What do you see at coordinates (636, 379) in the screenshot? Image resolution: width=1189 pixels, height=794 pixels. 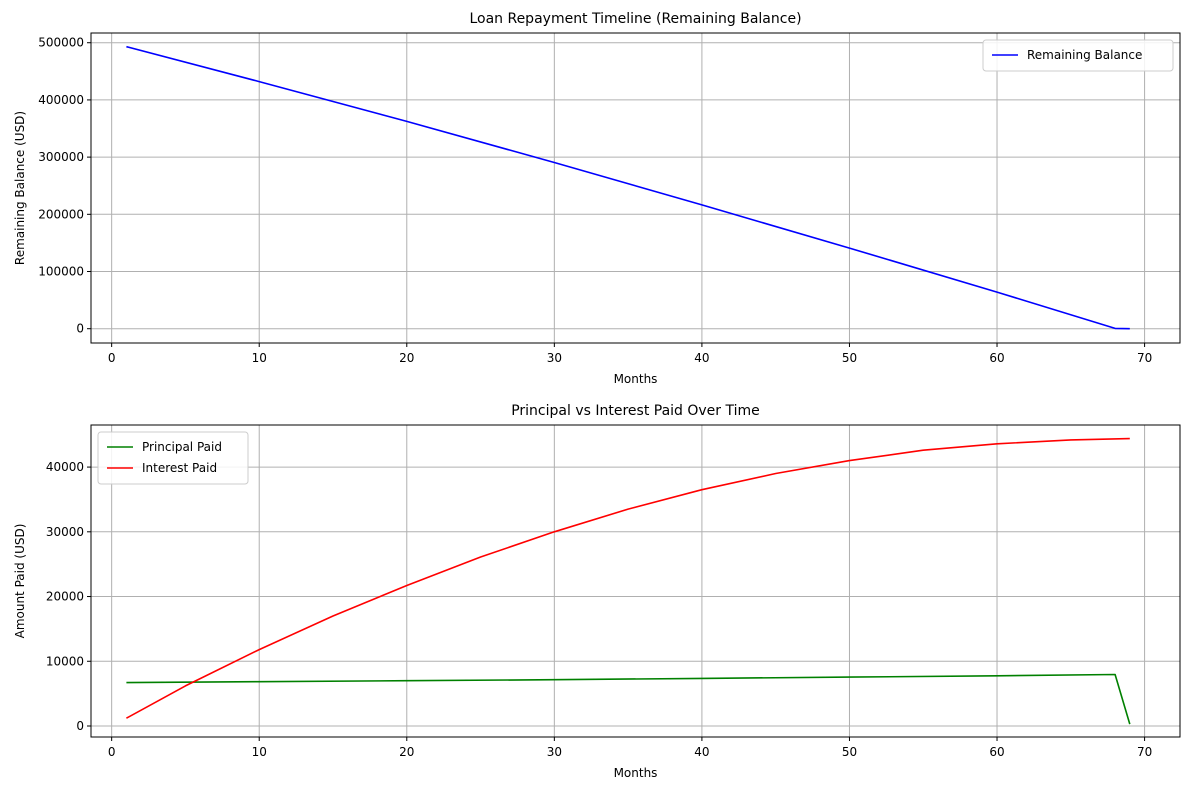 I see `balance-x-axis-label: Months` at bounding box center [636, 379].